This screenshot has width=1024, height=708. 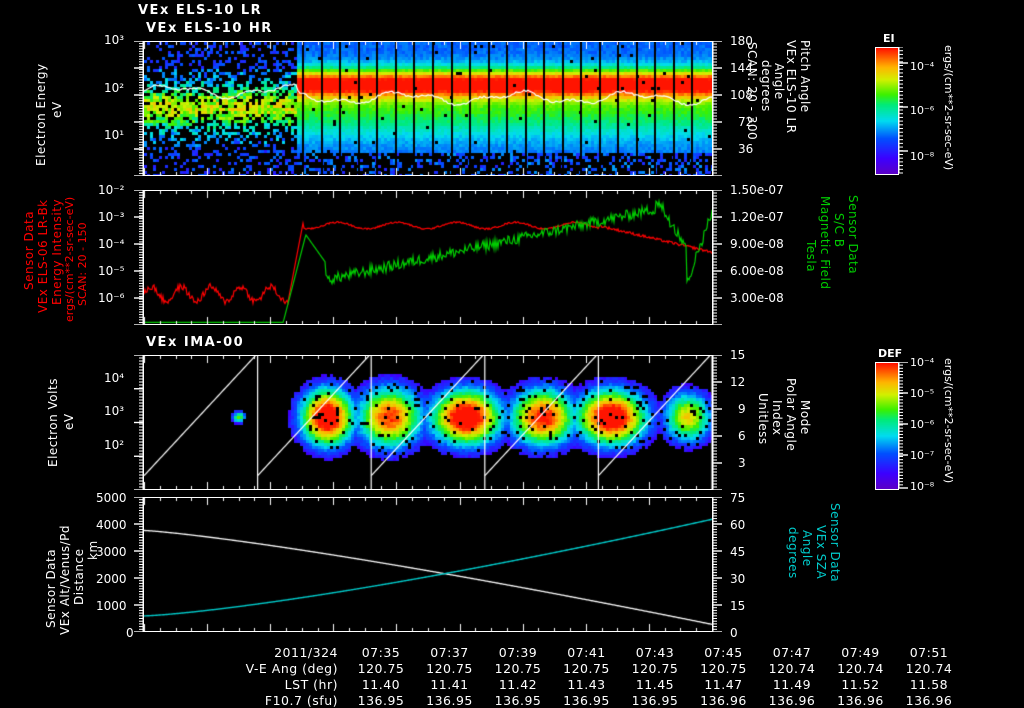 I want to click on bottom-cell-lst-3: 11.43, so click(x=586, y=684).